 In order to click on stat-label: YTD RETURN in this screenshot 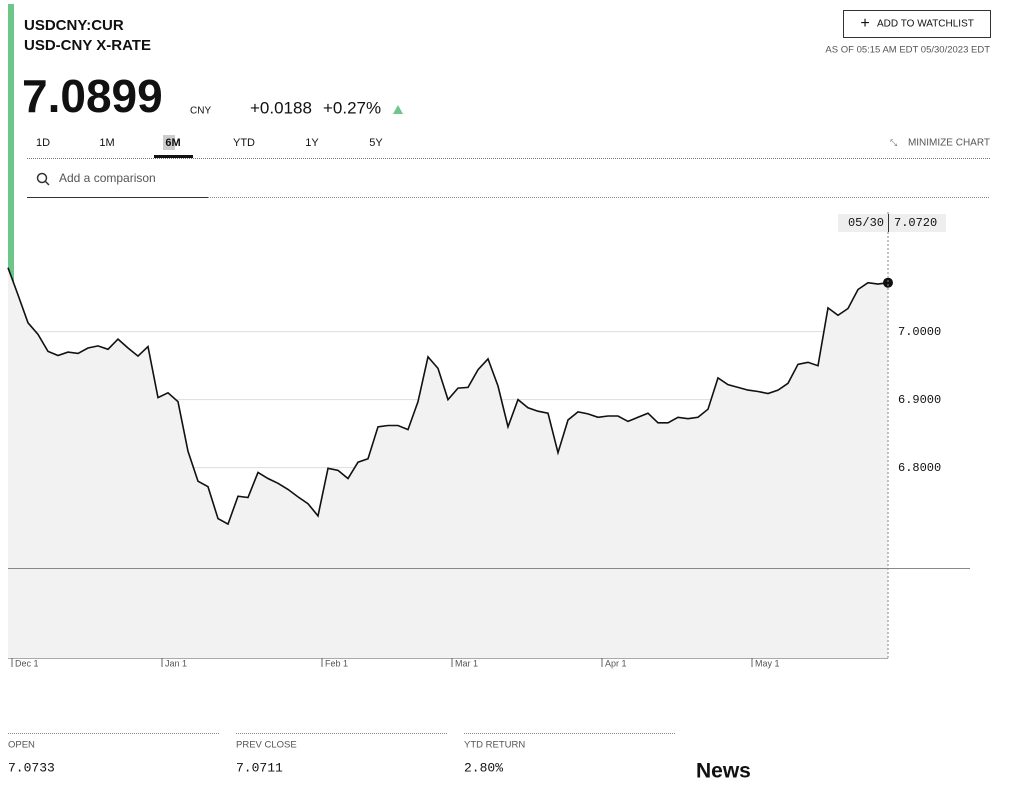, I will do `click(494, 745)`.